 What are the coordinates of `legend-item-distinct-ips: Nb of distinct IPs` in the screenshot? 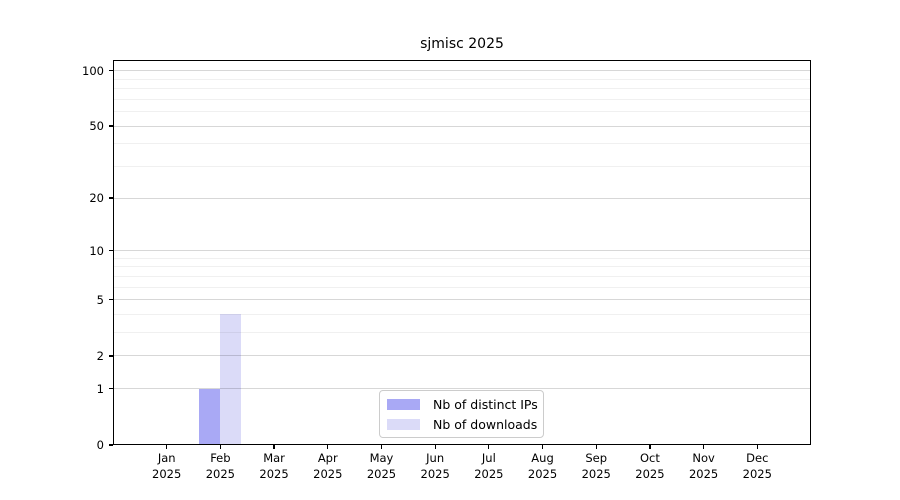 It's located at (462, 404).